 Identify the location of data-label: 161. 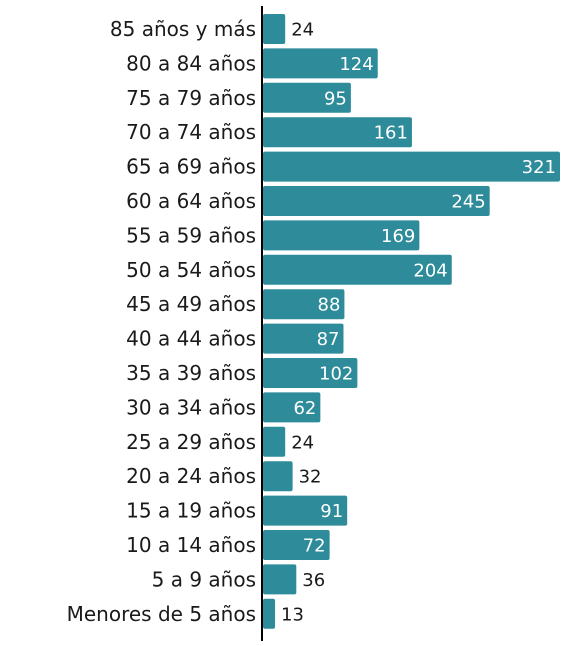
(391, 133).